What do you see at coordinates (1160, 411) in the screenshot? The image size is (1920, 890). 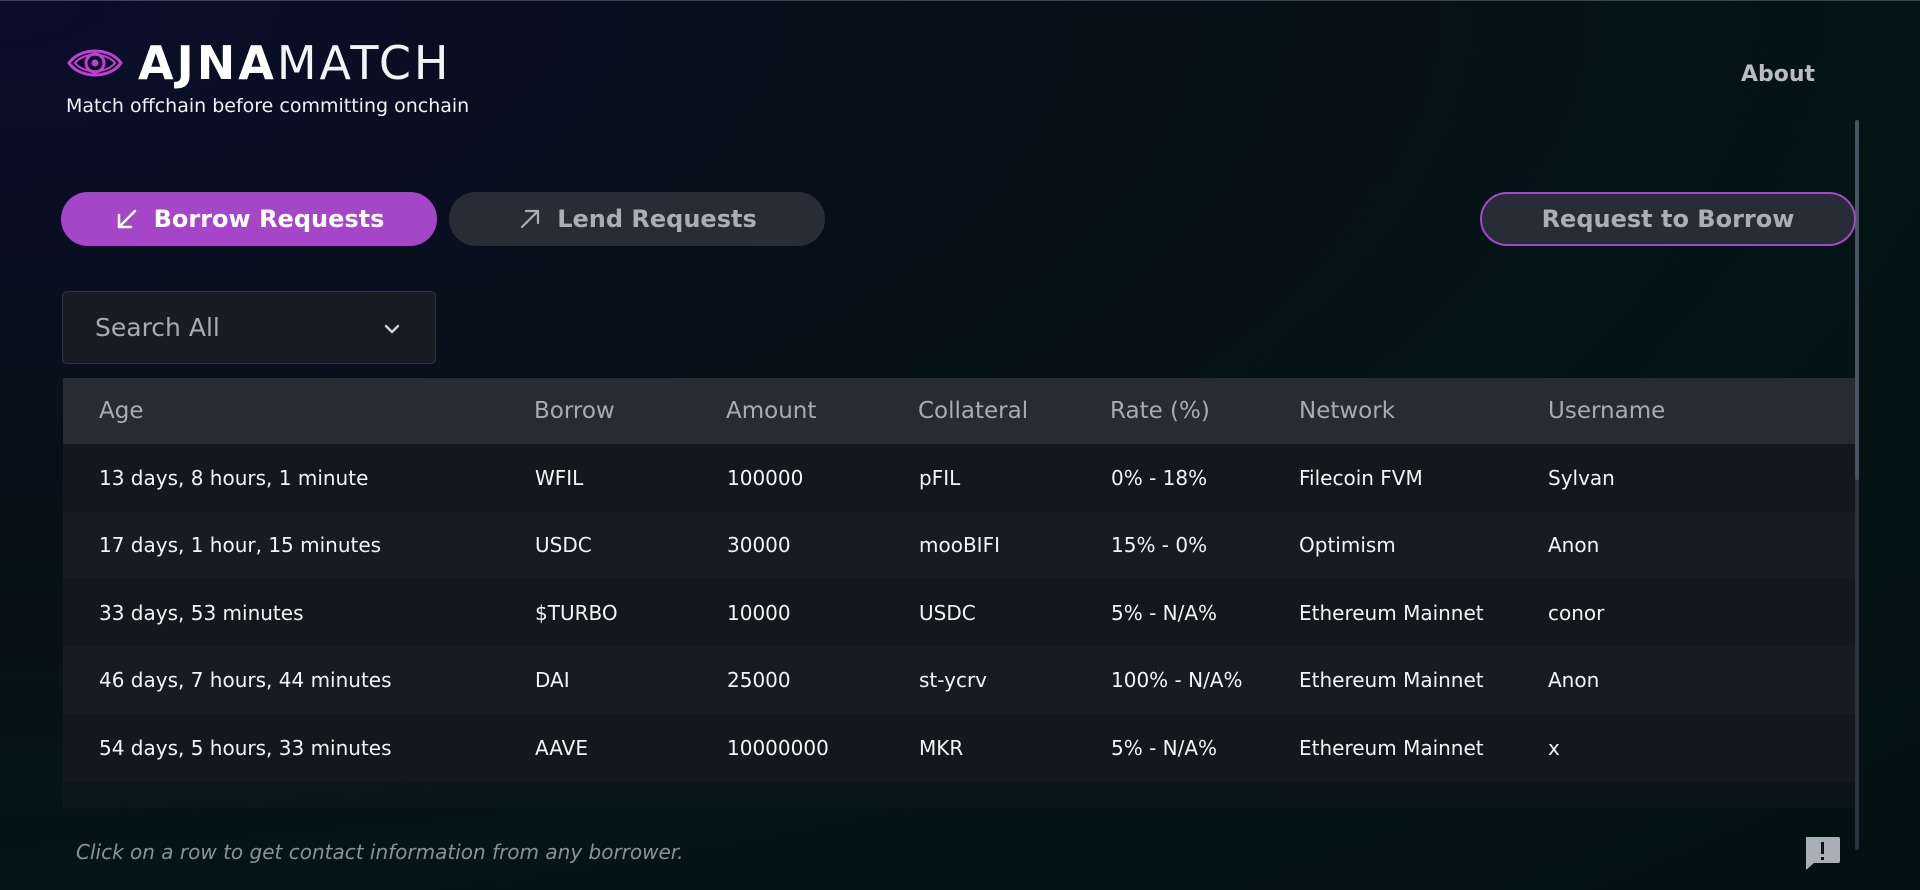 I see `column-header-rate: Rate (%)` at bounding box center [1160, 411].